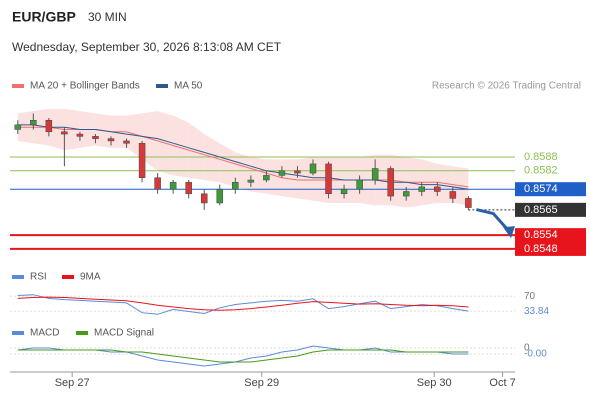  Describe the element at coordinates (535, 354) in the screenshot. I see `y-tick-label: -0.00` at that location.